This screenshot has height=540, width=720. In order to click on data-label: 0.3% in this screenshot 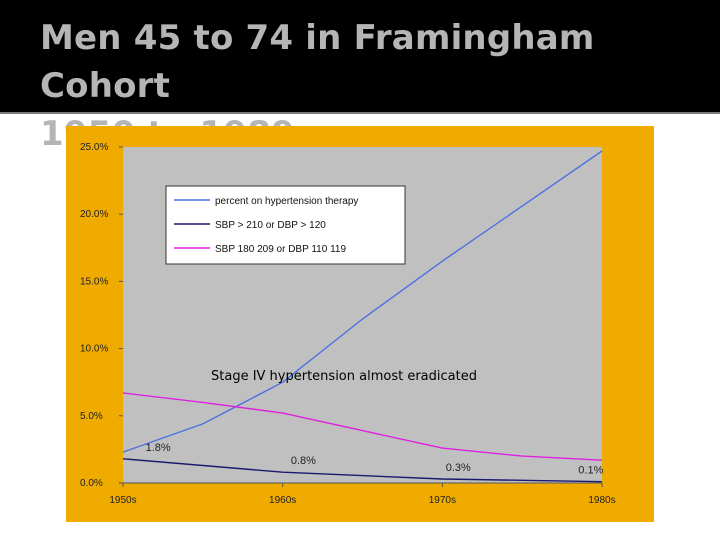, I will do `click(458, 468)`.